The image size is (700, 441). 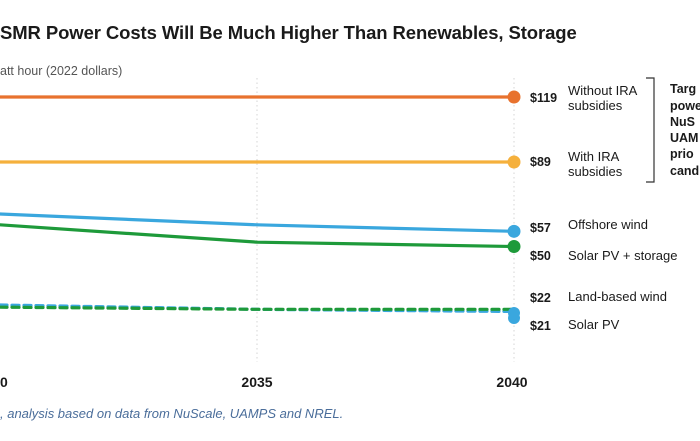 I want to click on series-label-with-ira-subsidies: subsidies, so click(x=595, y=171).